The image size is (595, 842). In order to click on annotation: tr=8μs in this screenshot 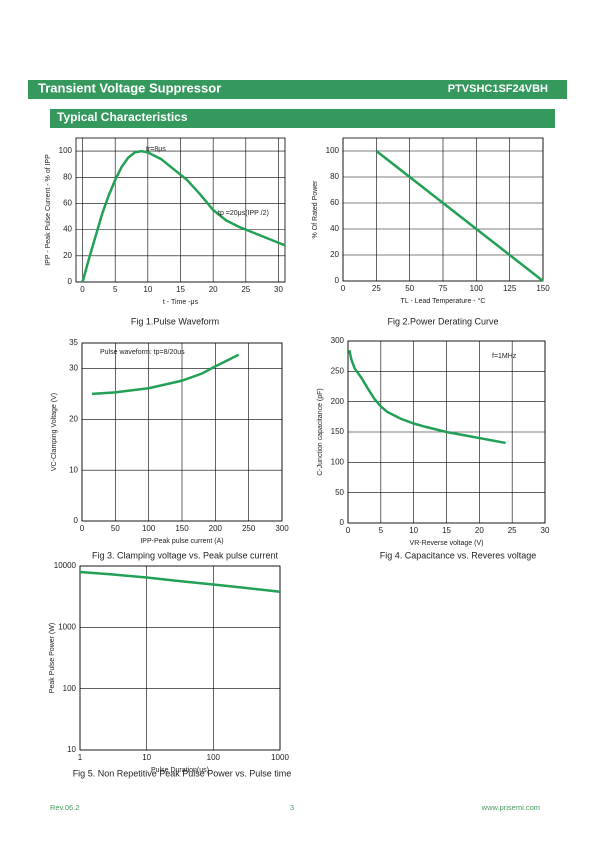, I will do `click(156, 149)`.